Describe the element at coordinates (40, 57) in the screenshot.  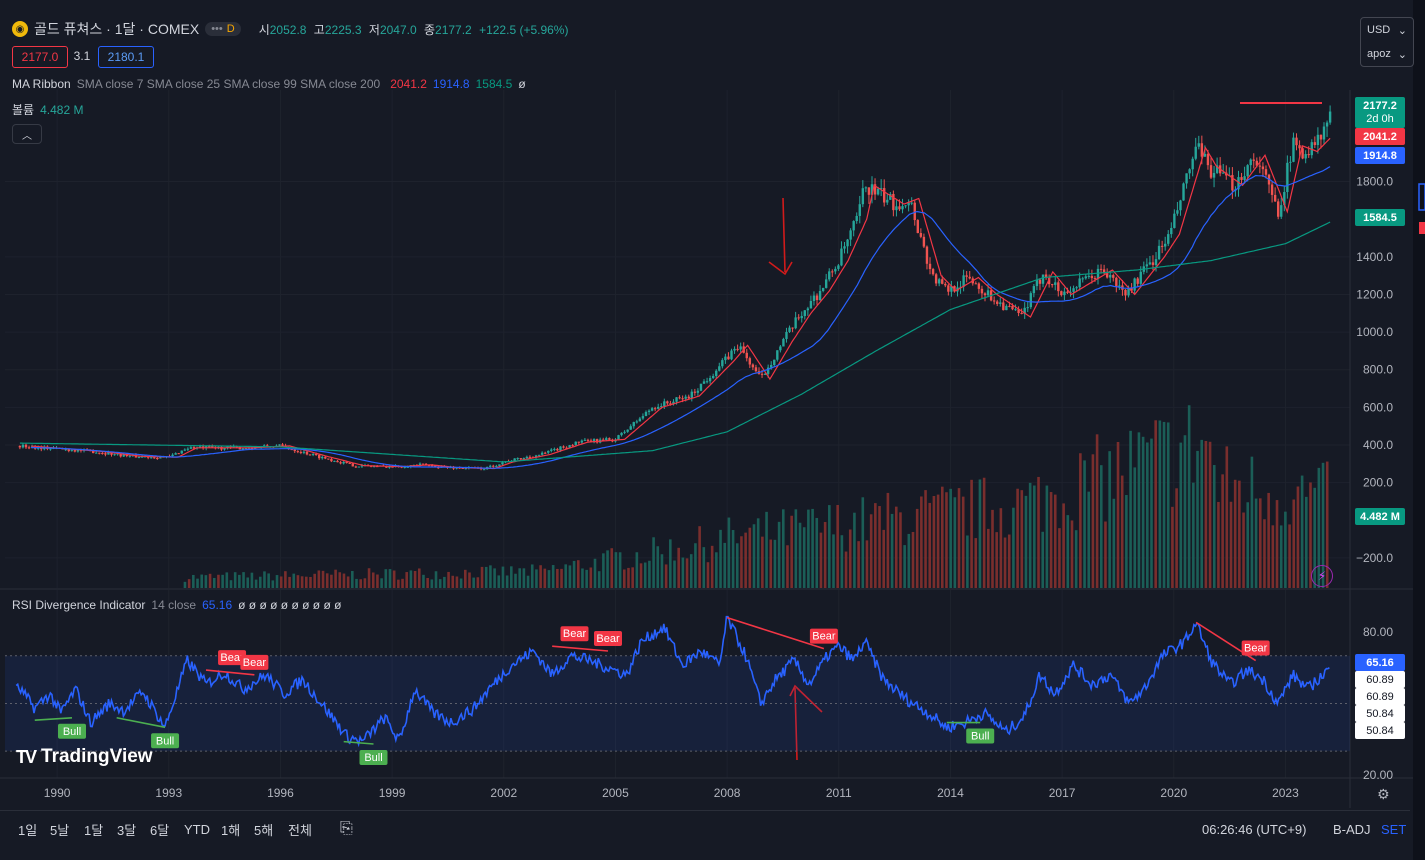
I see `sell-button: 2177.0` at that location.